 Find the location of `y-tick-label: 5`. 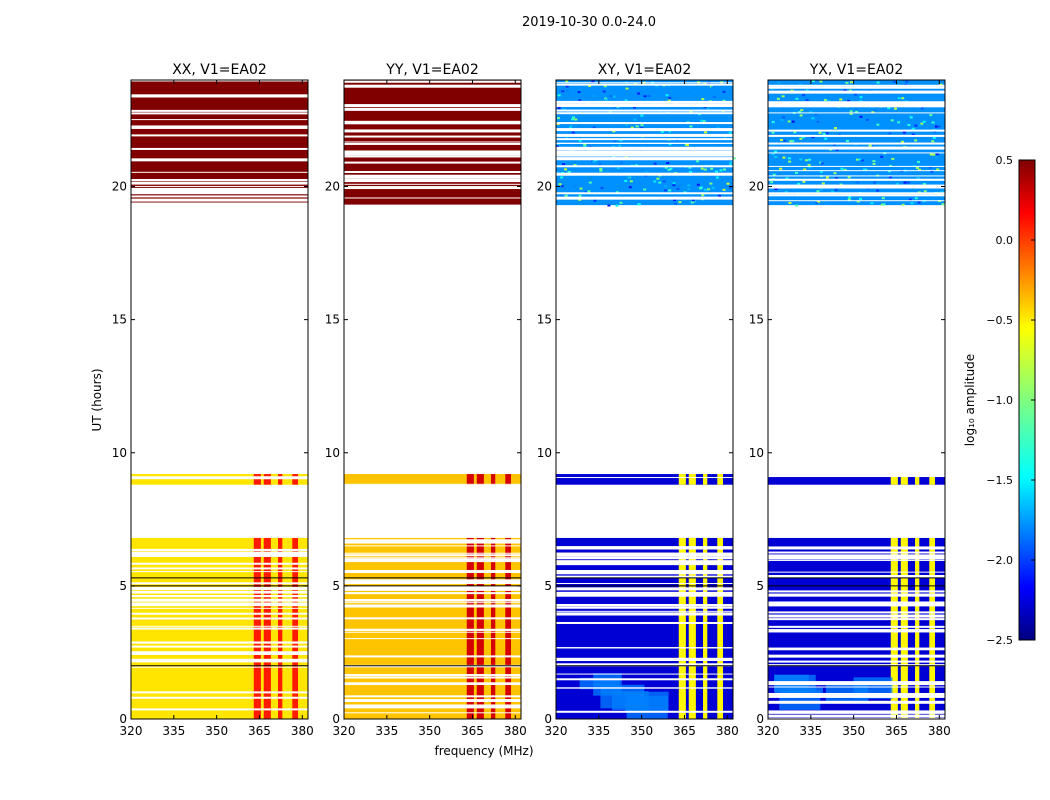

y-tick-label: 5 is located at coordinates (123, 586).